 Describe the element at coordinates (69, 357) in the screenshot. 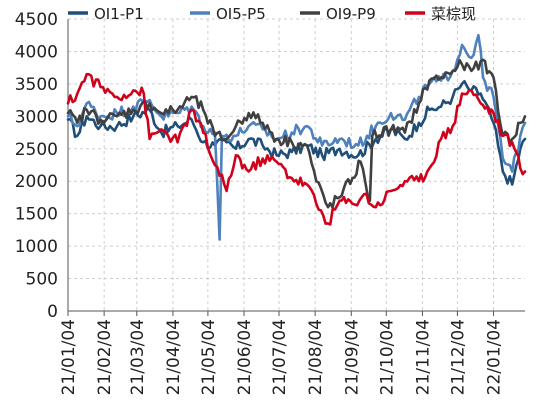

I see `x-tick-label: 21/01/04` at that location.